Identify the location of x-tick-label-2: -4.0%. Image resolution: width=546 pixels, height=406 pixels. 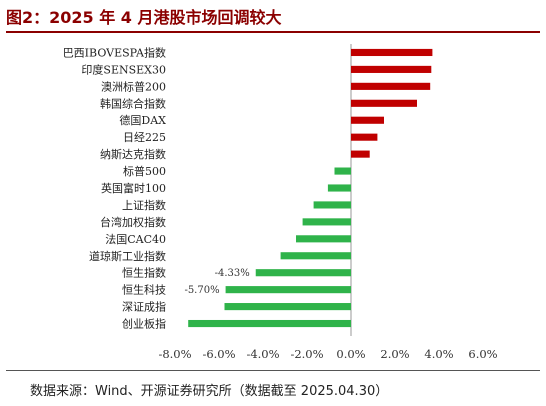
(262, 354).